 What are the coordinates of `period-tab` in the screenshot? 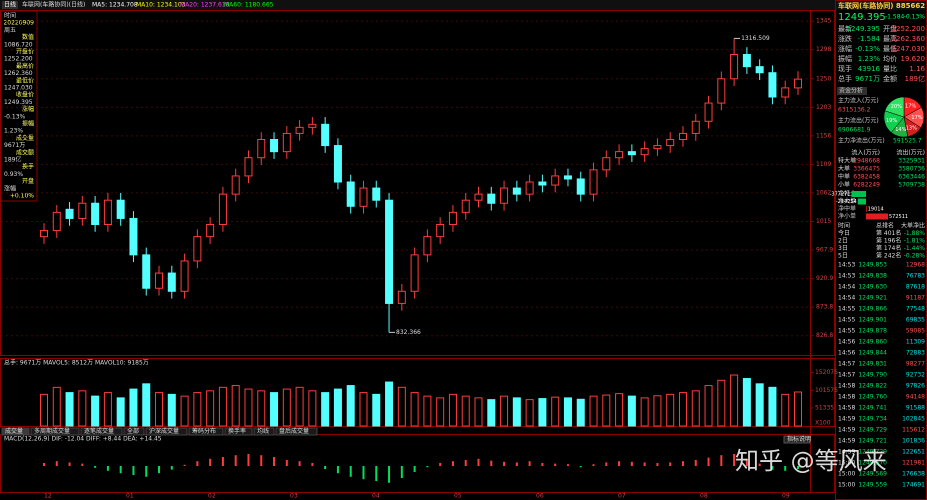 It's located at (10, 5).